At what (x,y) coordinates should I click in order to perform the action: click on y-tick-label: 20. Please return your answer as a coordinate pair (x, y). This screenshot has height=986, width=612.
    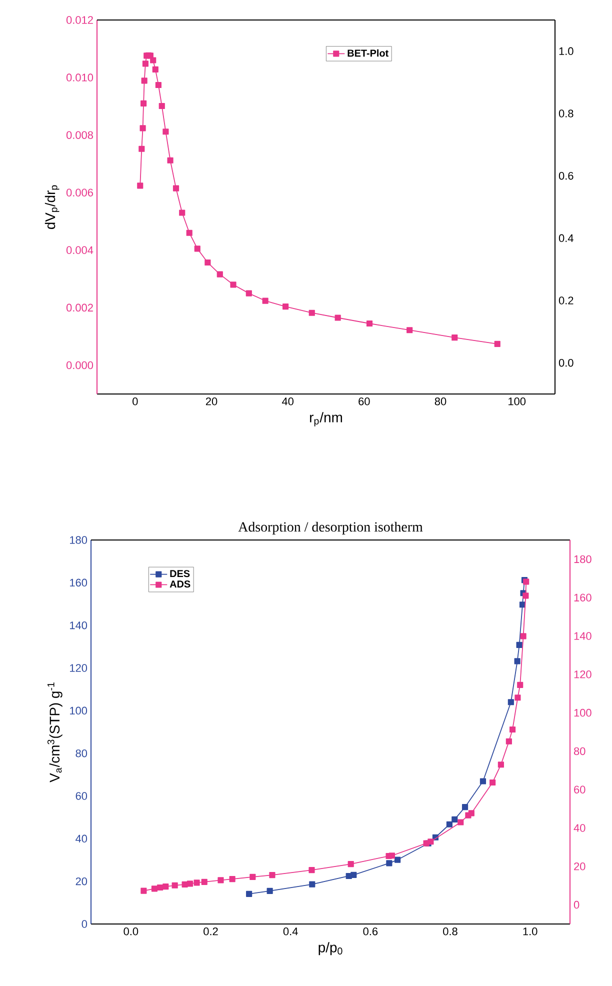
    Looking at the image, I should click on (82, 881).